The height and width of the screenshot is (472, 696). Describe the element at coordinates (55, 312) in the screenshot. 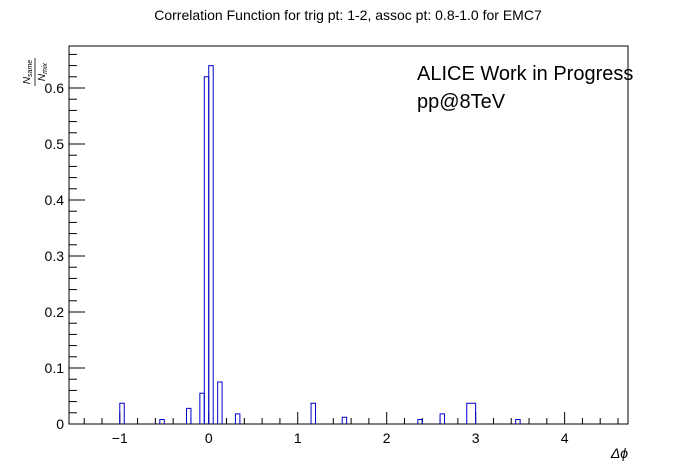

I see `y-tick-label: 0.2` at that location.